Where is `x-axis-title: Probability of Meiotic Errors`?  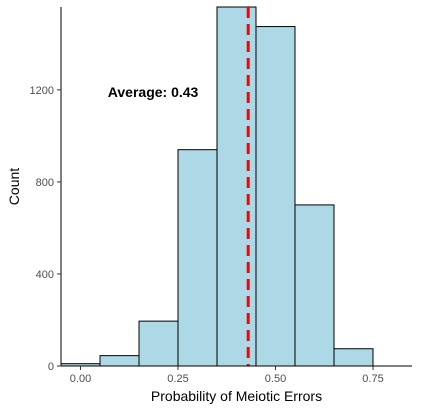
x-axis-title: Probability of Meiotic Errors is located at coordinates (236, 396).